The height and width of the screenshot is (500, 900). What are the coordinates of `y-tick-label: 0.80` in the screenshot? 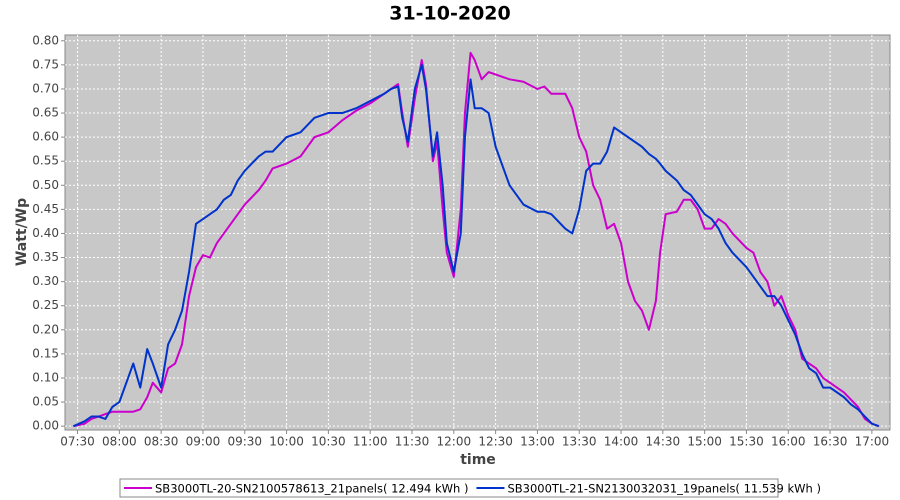 It's located at (45, 40).